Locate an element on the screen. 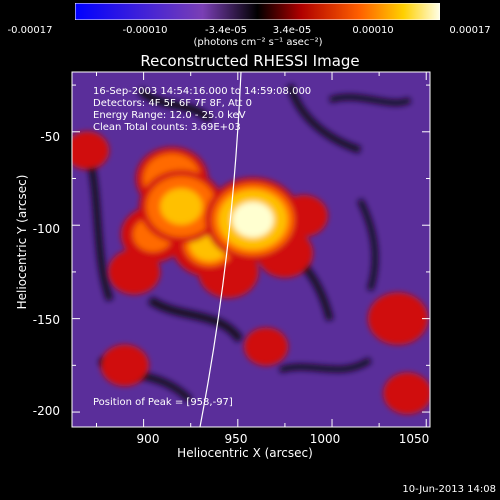  x-tick-label: 950 is located at coordinates (236, 439).